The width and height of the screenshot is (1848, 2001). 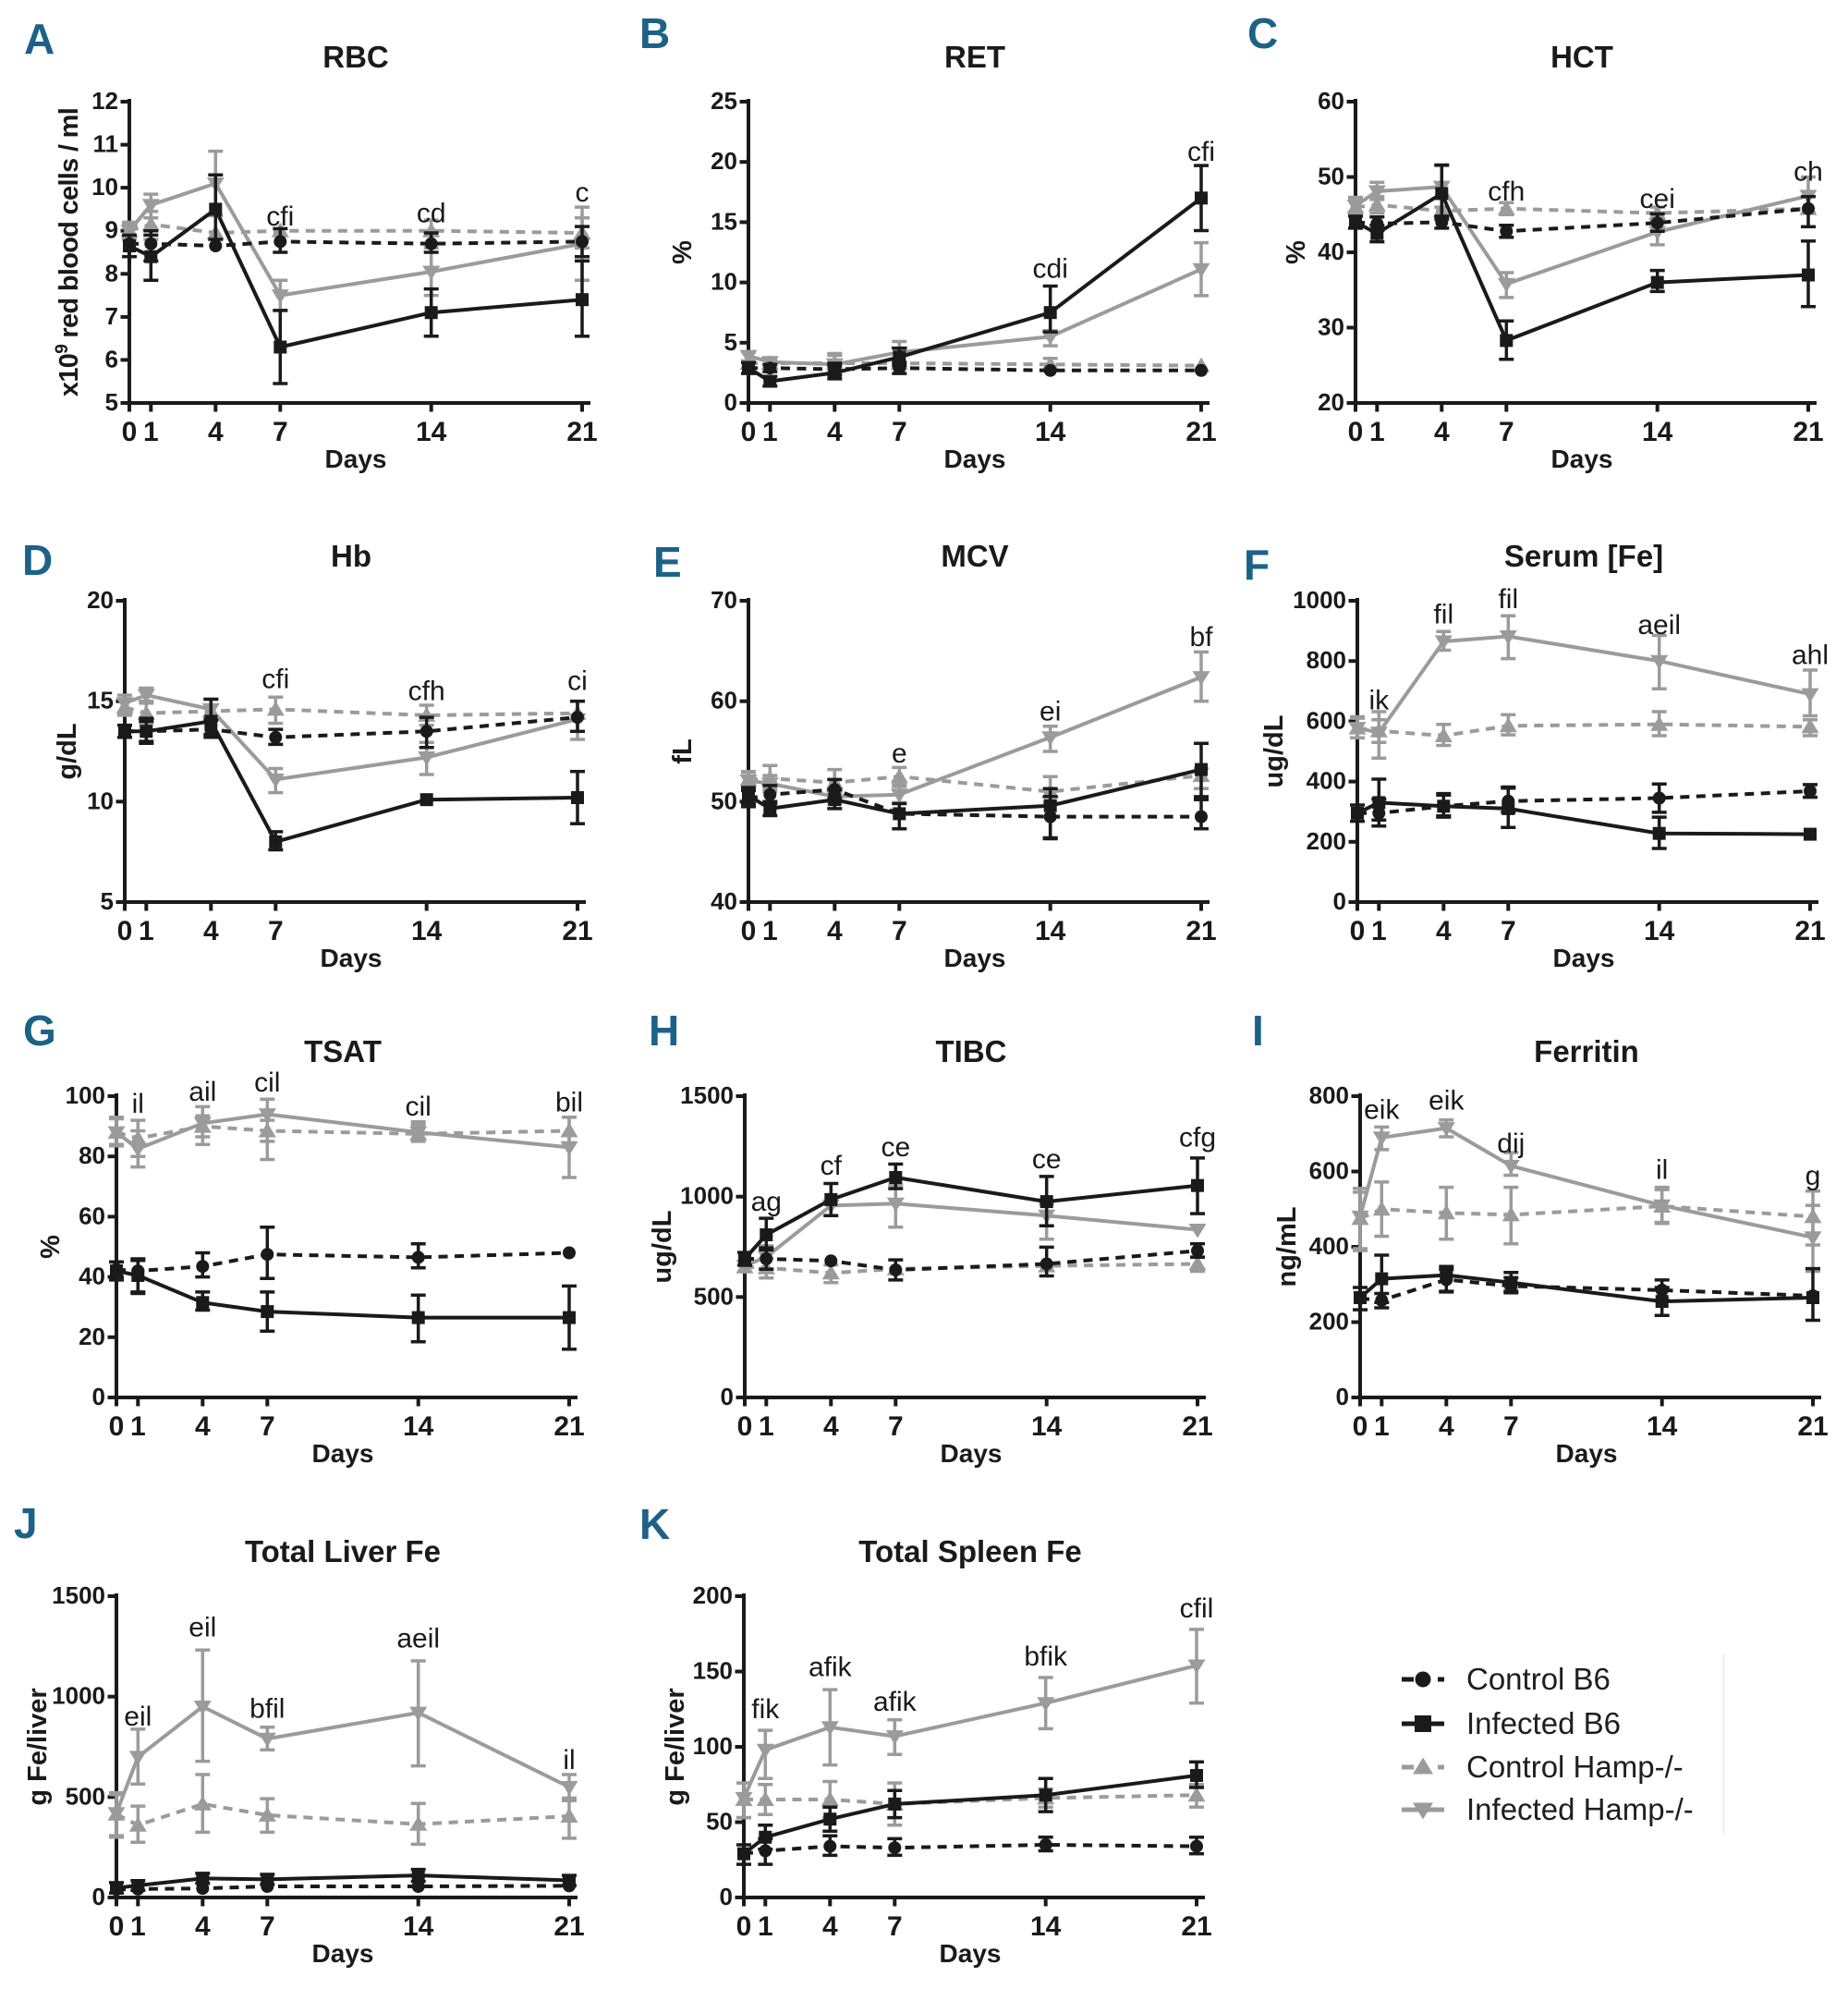 I want to click on svg-text: 150, so click(x=713, y=1671).